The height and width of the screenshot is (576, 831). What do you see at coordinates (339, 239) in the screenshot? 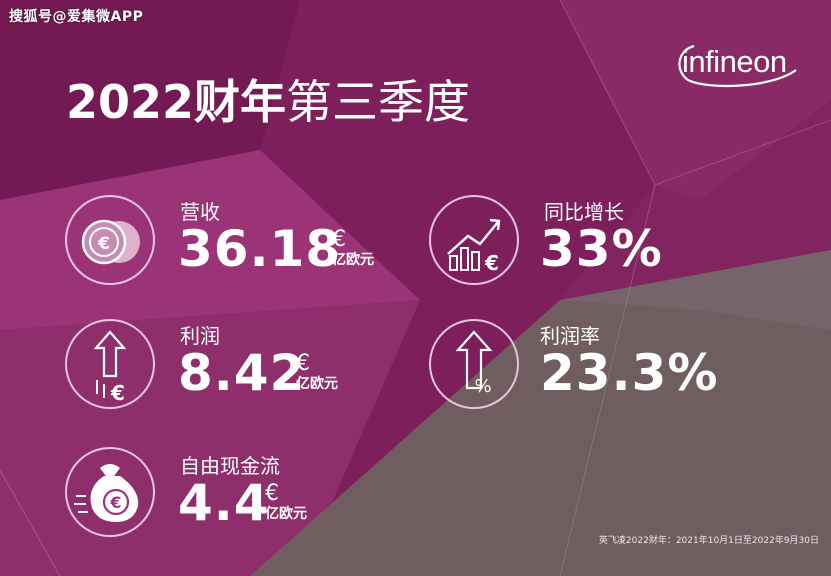
I see `revenue-currency: €` at bounding box center [339, 239].